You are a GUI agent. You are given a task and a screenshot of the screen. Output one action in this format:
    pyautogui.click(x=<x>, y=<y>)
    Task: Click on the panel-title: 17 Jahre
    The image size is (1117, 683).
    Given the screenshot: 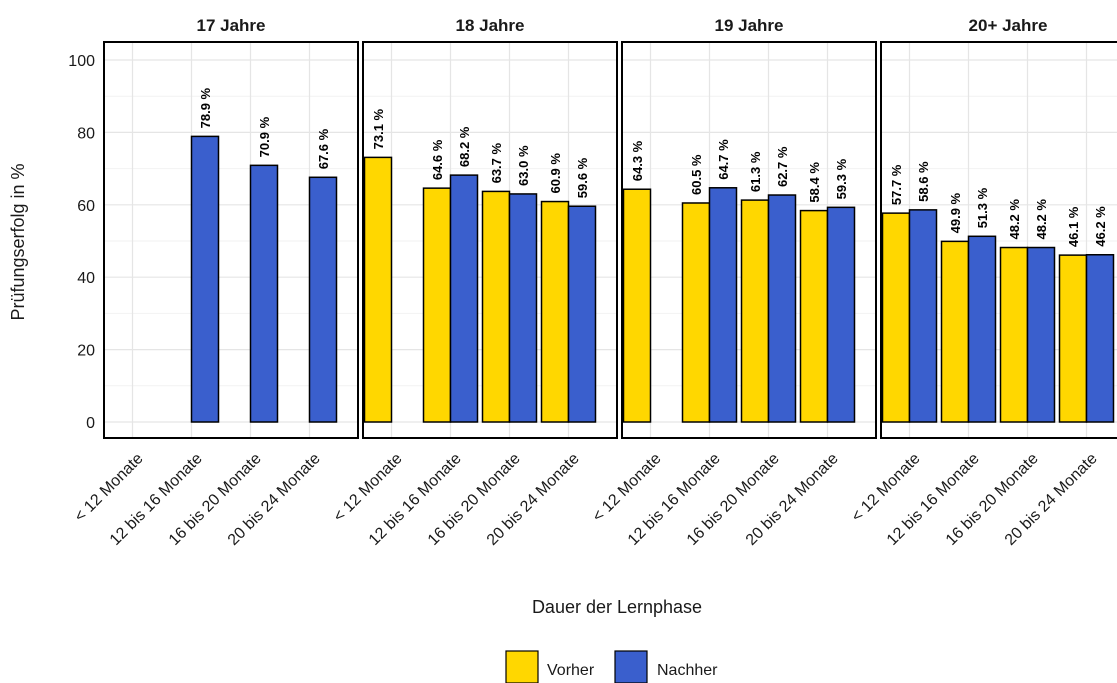 What is the action you would take?
    pyautogui.click(x=231, y=25)
    